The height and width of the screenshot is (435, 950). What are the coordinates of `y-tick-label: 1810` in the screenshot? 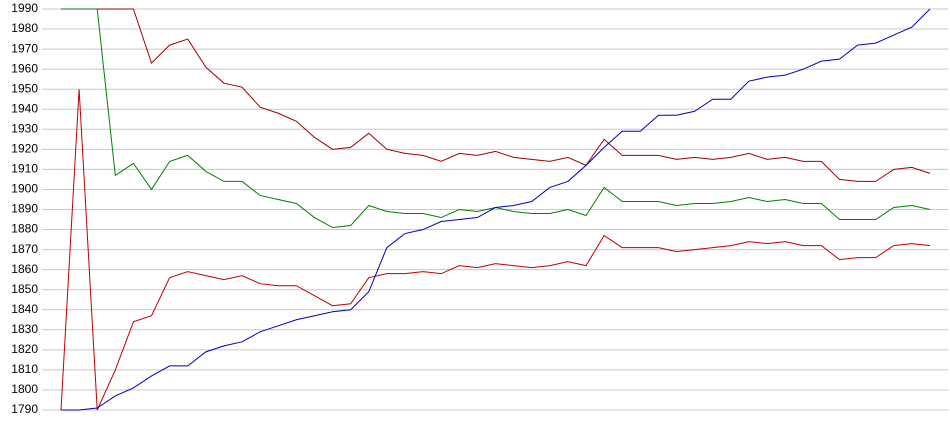 It's located at (24, 369).